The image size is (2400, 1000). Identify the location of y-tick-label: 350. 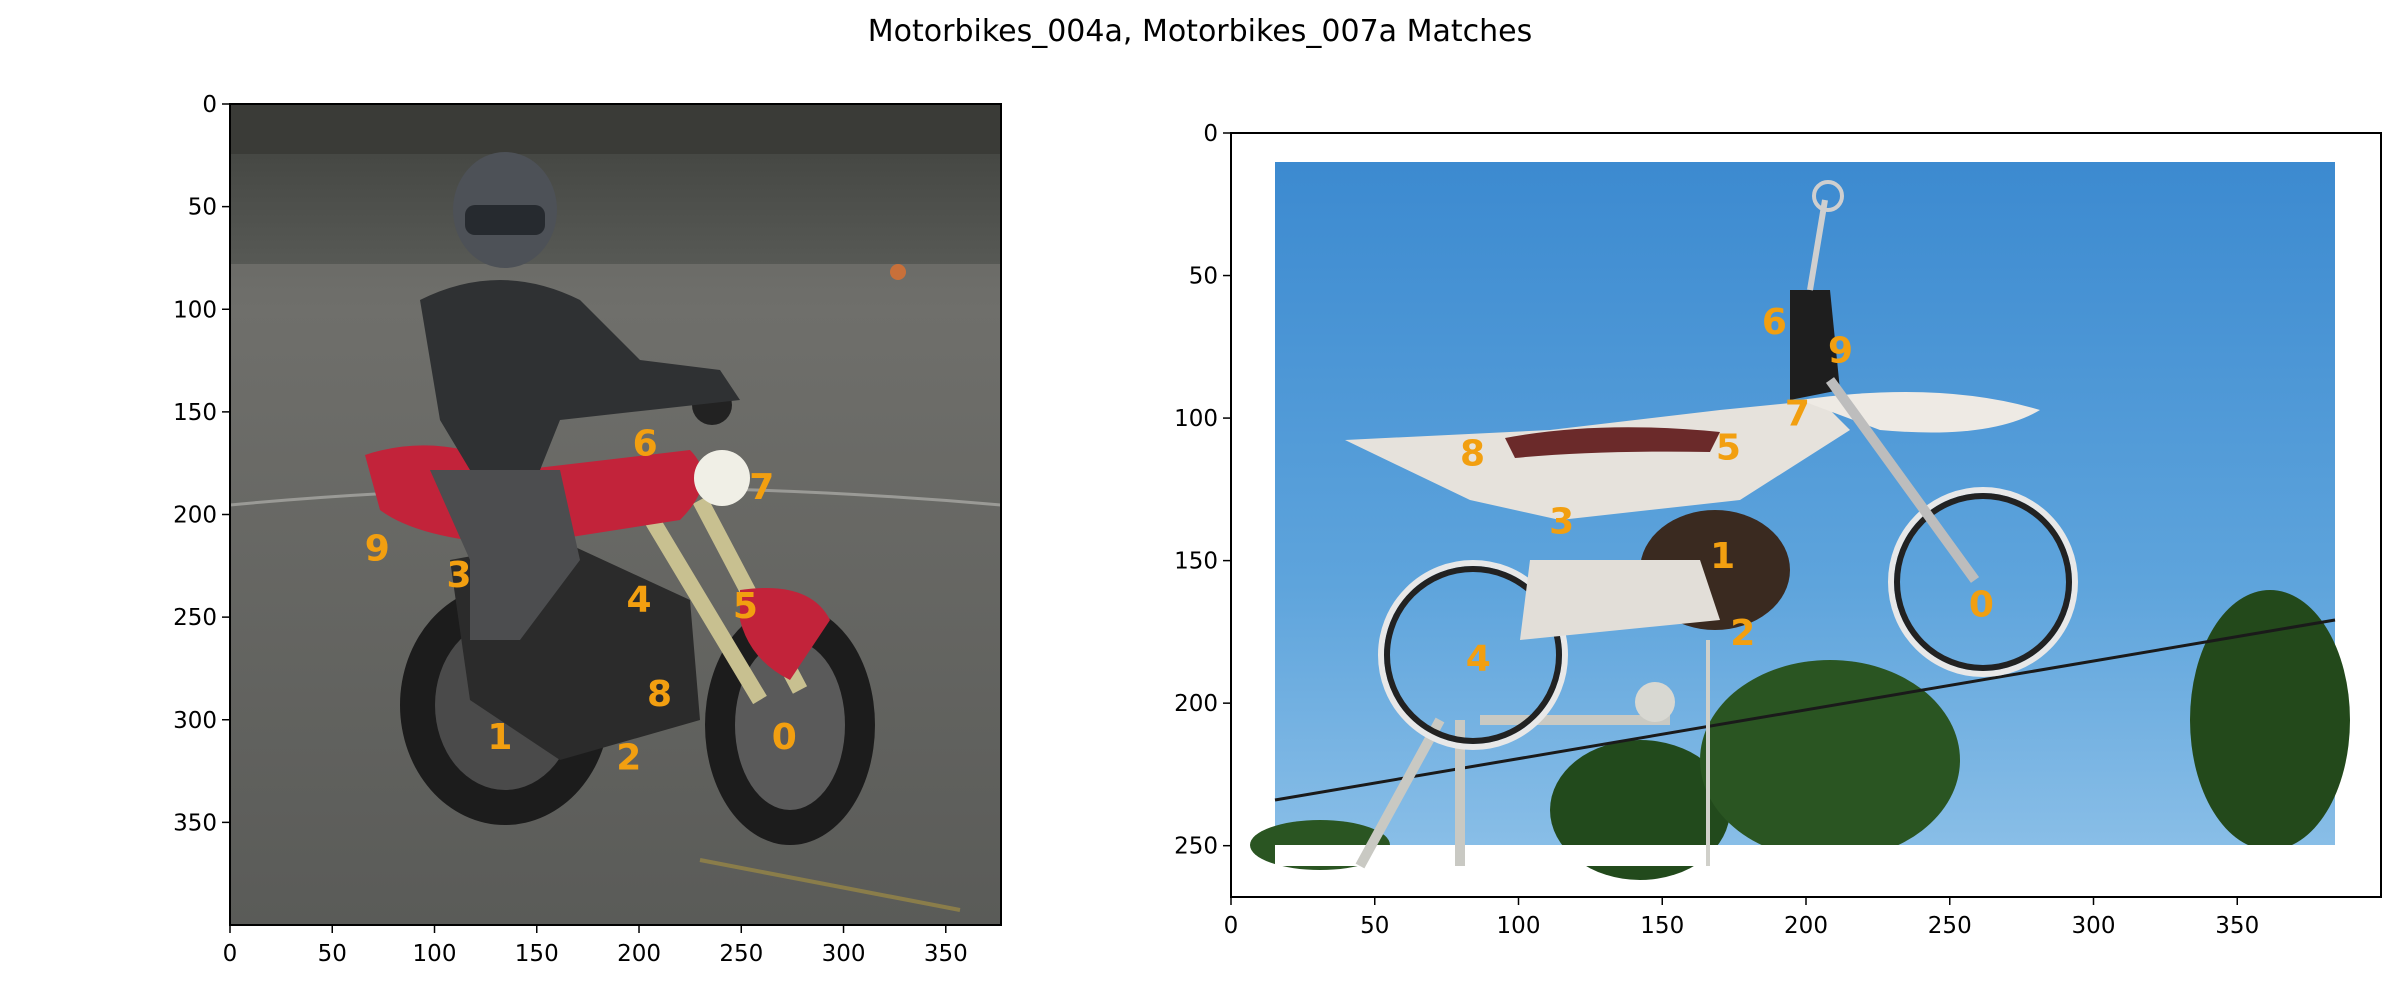
(195, 823).